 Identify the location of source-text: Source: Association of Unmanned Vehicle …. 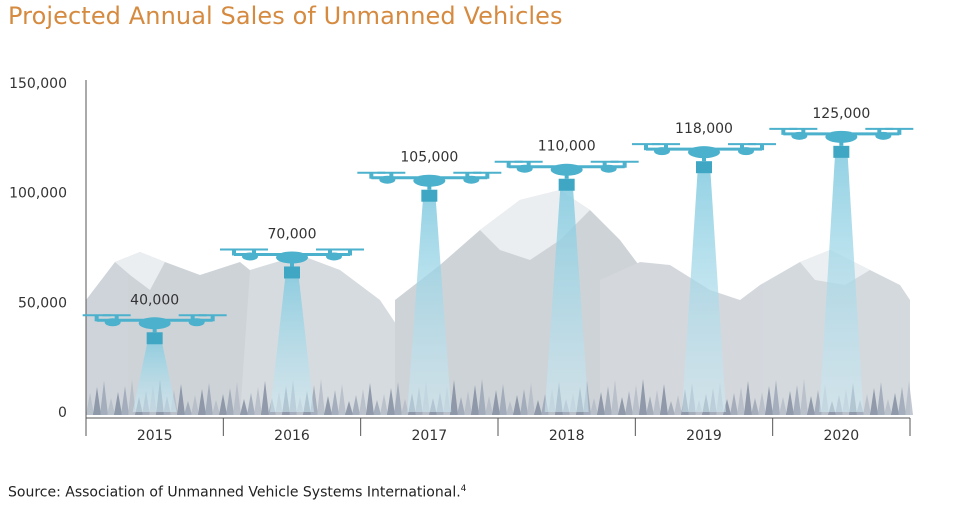
(234, 492).